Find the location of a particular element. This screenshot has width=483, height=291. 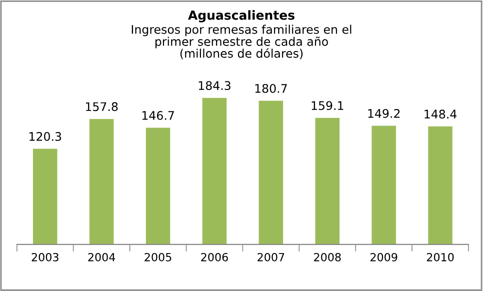

data-label: 148.4 is located at coordinates (440, 114).